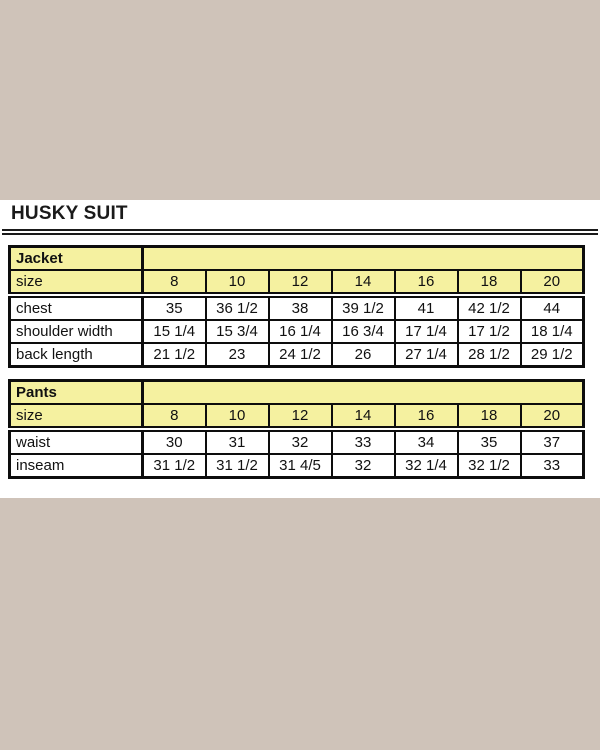 The height and width of the screenshot is (750, 600). Describe the element at coordinates (489, 331) in the screenshot. I see `value-cell: 17 1/2` at that location.